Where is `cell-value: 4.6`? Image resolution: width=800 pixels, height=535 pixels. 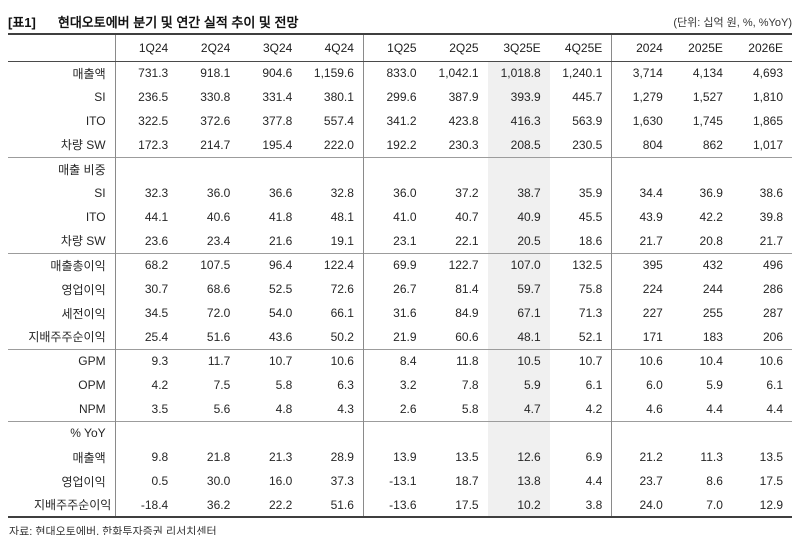 cell-value: 4.6 is located at coordinates (654, 408).